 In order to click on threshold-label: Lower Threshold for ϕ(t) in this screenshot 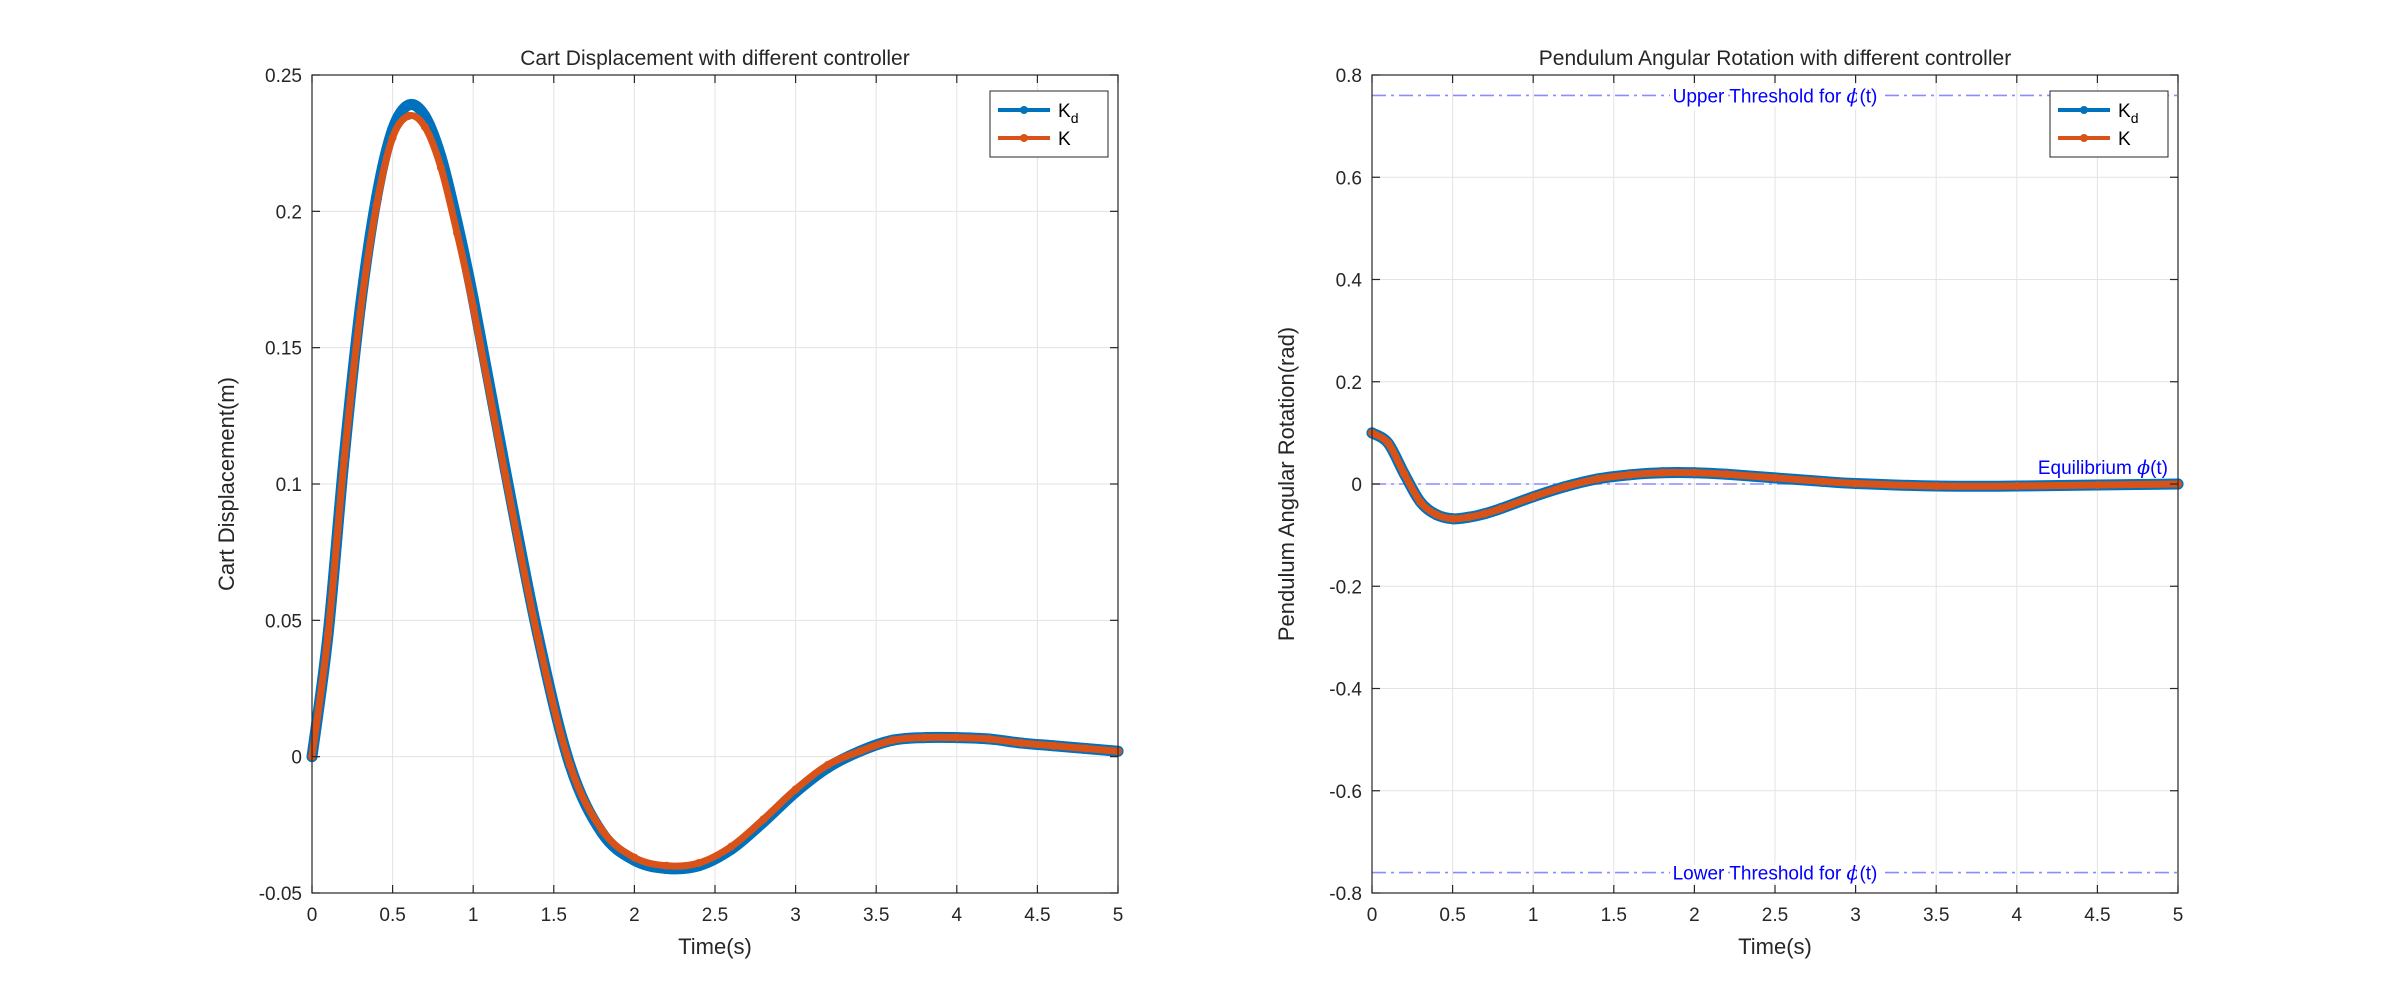, I will do `click(1775, 874)`.